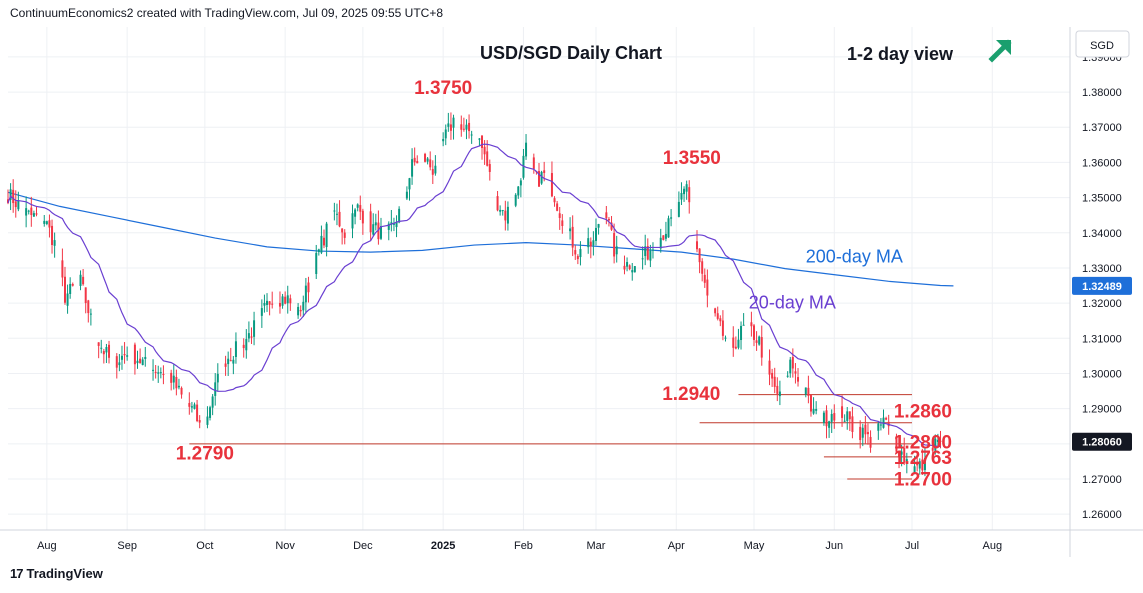  I want to click on ma-label: 200-day MA, so click(854, 257).